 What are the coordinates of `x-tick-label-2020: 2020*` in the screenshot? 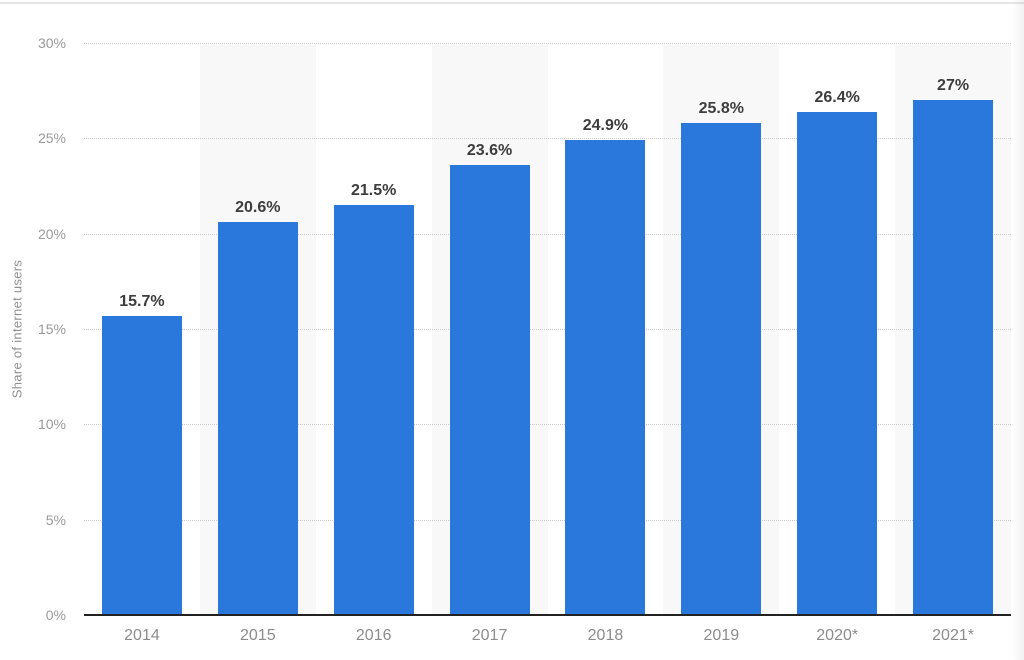 It's located at (837, 635).